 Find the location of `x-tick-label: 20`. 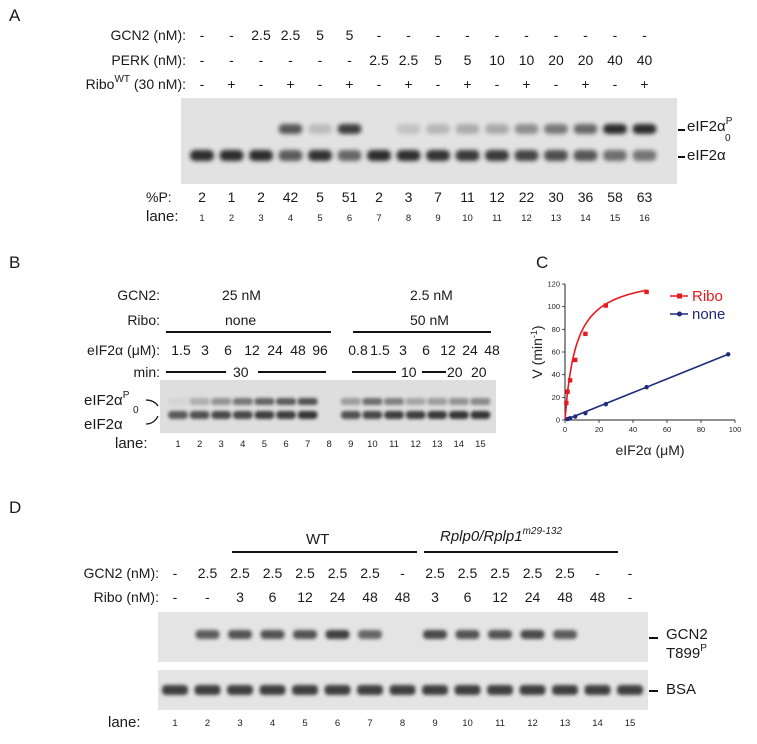

x-tick-label: 20 is located at coordinates (599, 429).